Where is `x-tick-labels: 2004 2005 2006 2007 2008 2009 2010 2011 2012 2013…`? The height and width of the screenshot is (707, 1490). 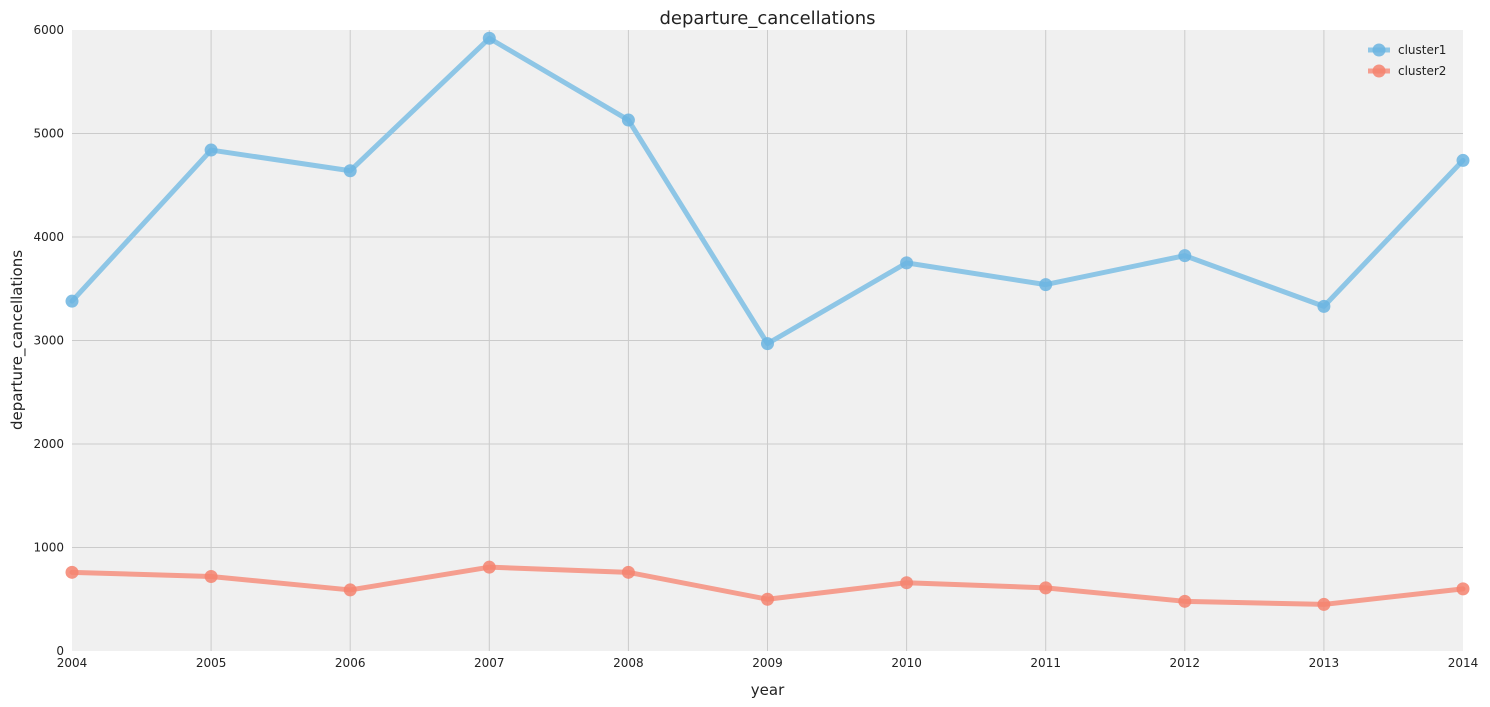 x-tick-labels: 2004 2005 2006 2007 2008 2009 2010 2011 2012 2013… is located at coordinates (768, 663).